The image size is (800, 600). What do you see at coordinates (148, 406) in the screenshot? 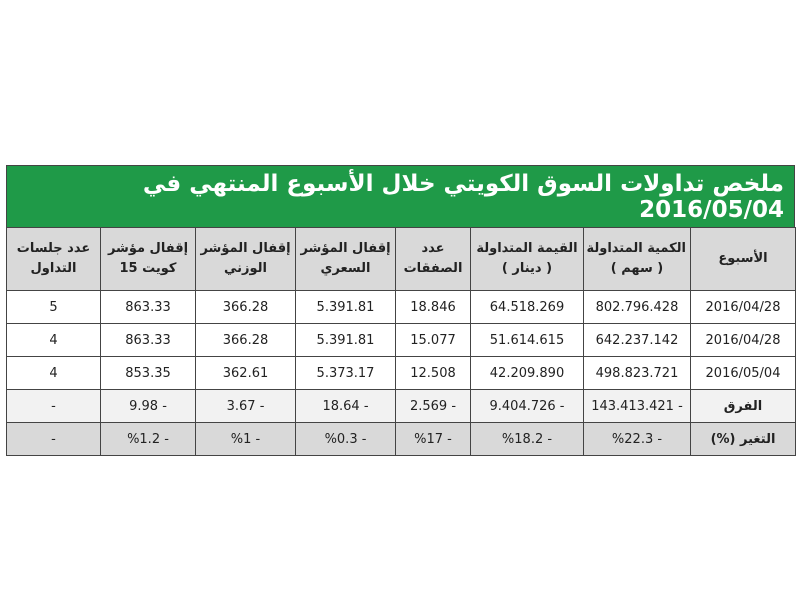
I see `data-cell: - 9.98` at bounding box center [148, 406].